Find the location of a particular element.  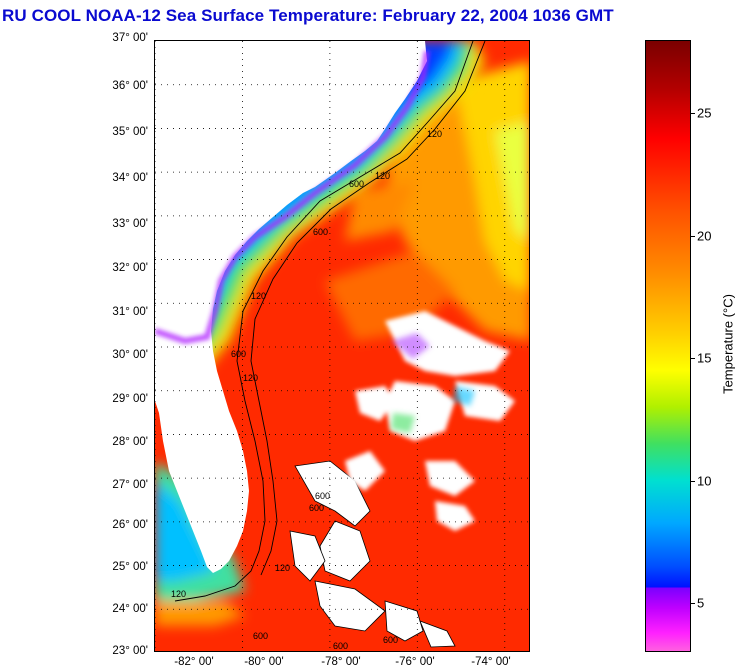

bahamas-islands is located at coordinates (372, 554).